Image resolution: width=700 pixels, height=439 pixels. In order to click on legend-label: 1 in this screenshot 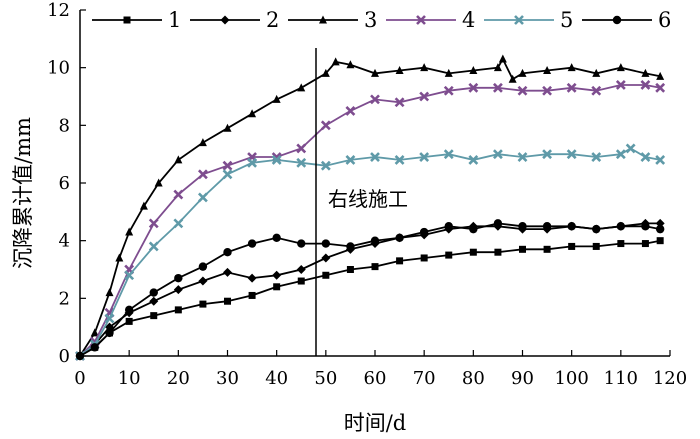, I will do `click(174, 20)`.